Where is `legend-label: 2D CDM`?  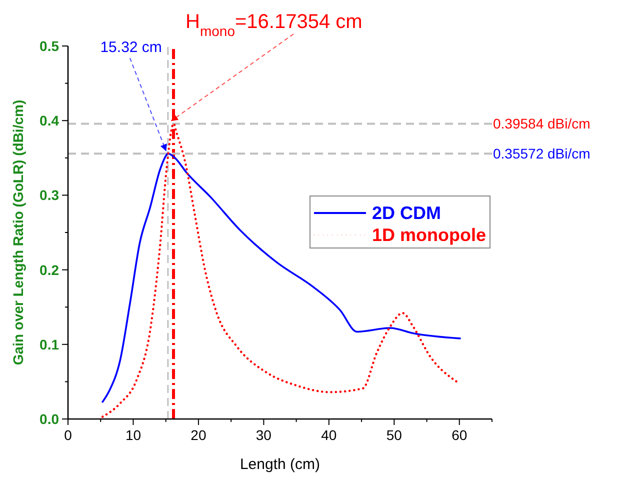
legend-label: 2D CDM is located at coordinates (407, 213).